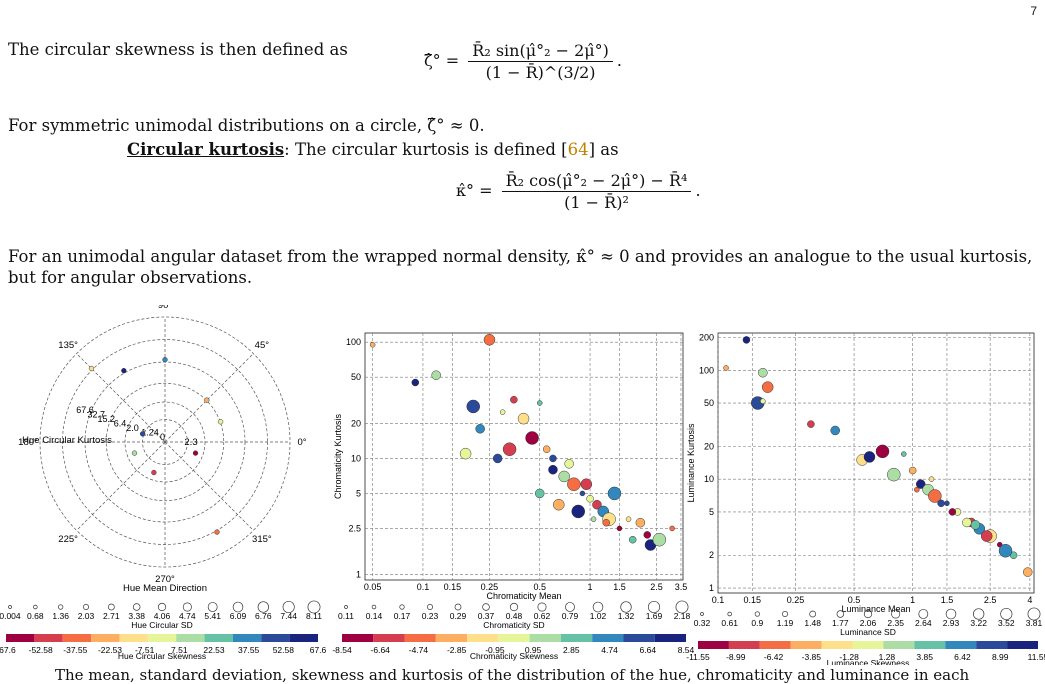 This screenshot has height=684, width=1045. What do you see at coordinates (571, 650) in the screenshot?
I see `colorbar-tick: 2.85` at bounding box center [571, 650].